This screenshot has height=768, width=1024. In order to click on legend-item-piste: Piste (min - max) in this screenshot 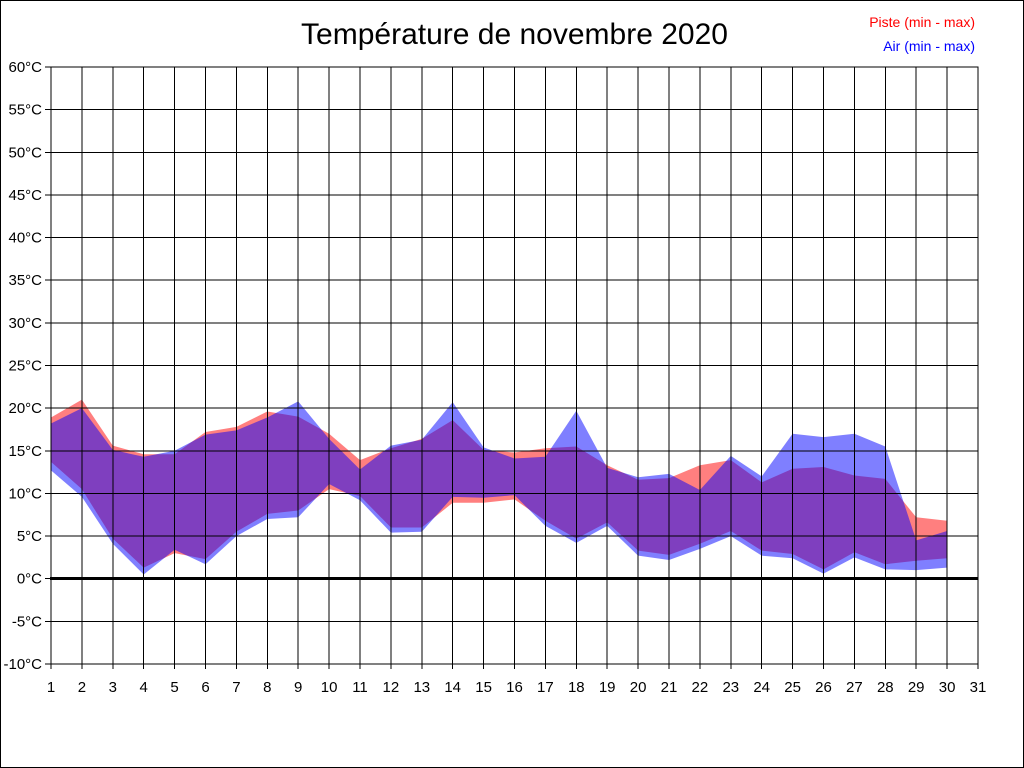, I will do `click(922, 22)`.